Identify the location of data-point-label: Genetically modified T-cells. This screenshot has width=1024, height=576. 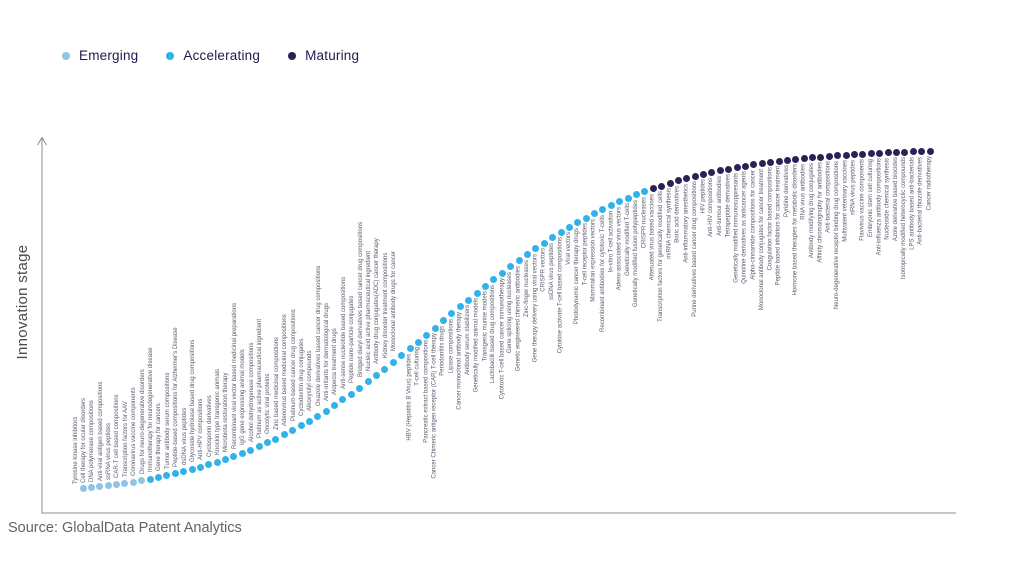
(627, 240).